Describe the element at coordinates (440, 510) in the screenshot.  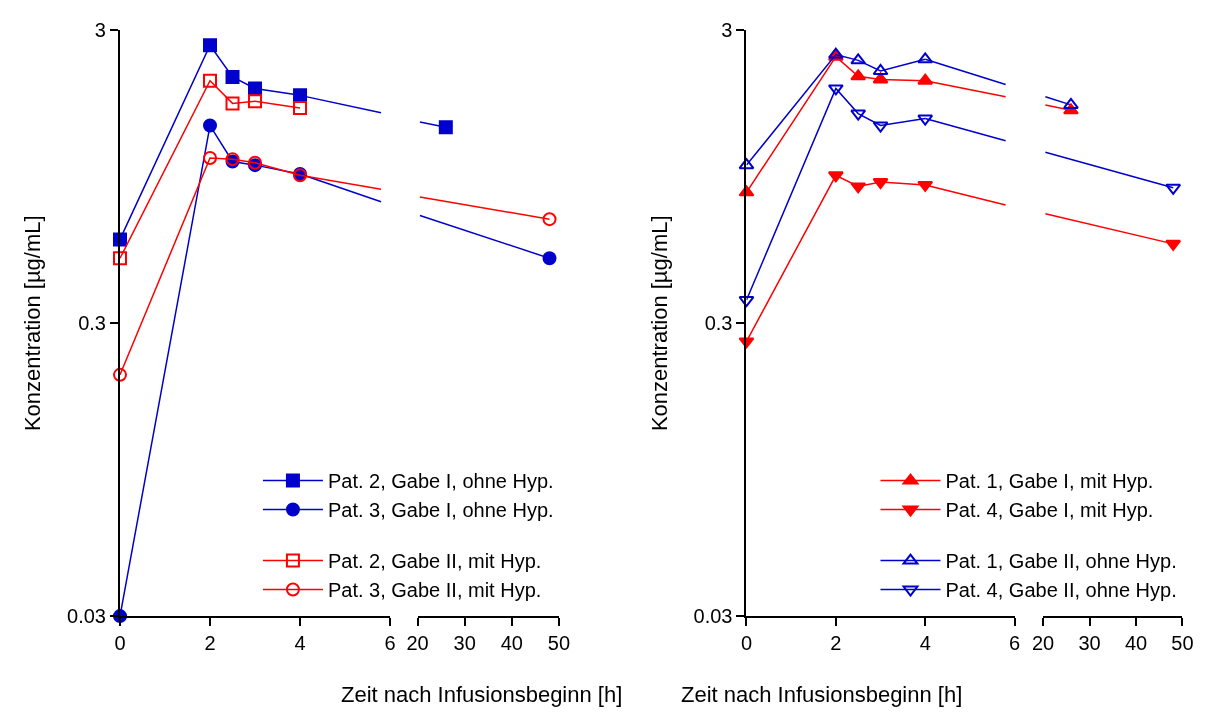
I see `legend-label: Pat. 3, Gabe I, ohne Hyp.` at that location.